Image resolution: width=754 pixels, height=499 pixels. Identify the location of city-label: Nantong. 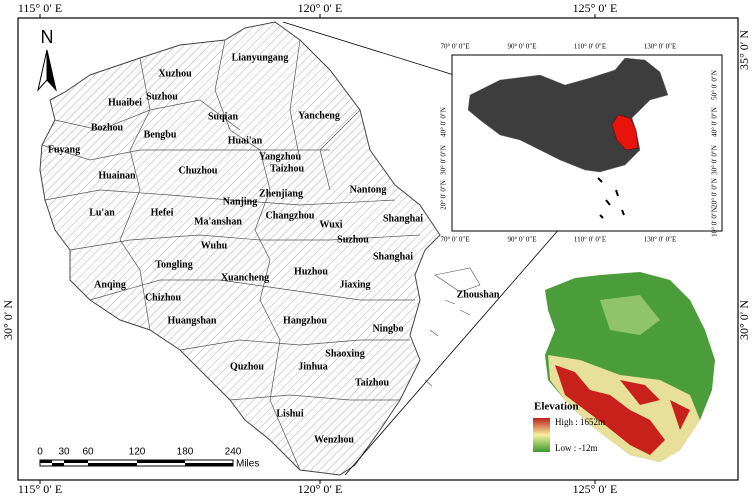
(368, 189).